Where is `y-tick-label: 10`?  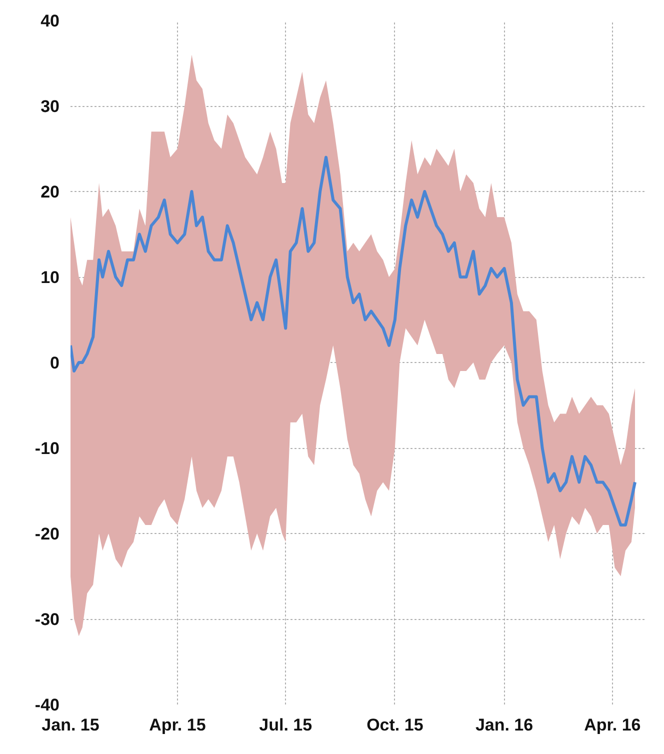
y-tick-label: 10 is located at coordinates (50, 277).